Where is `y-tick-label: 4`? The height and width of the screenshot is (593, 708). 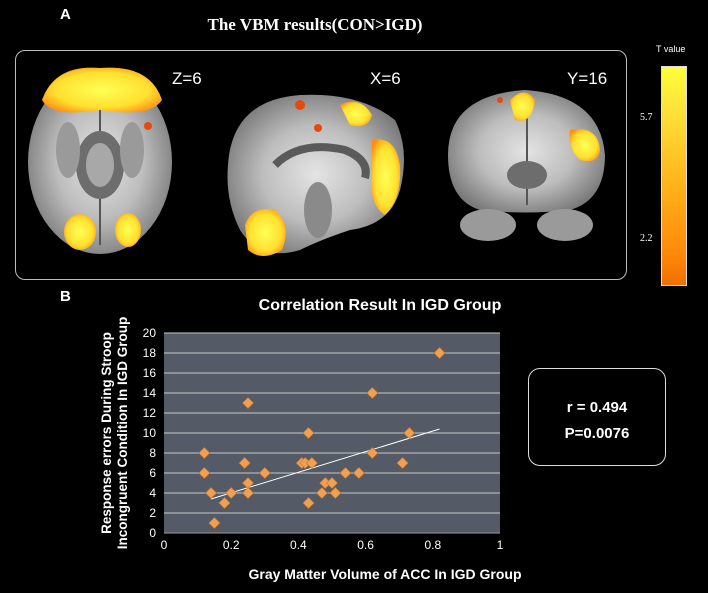
y-tick-label: 4 is located at coordinates (152, 493).